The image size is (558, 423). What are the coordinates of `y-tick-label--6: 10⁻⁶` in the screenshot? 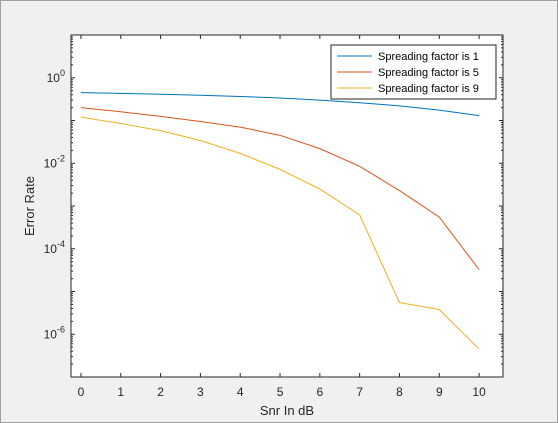 It's located at (54, 332).